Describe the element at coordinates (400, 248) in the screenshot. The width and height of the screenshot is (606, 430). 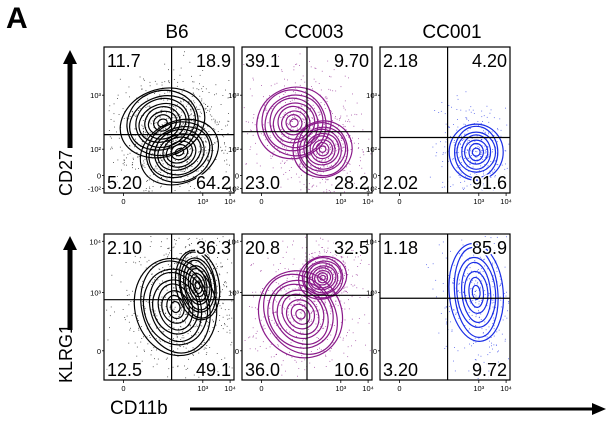
I see `quadrant-value-upper-left: 1.18` at that location.